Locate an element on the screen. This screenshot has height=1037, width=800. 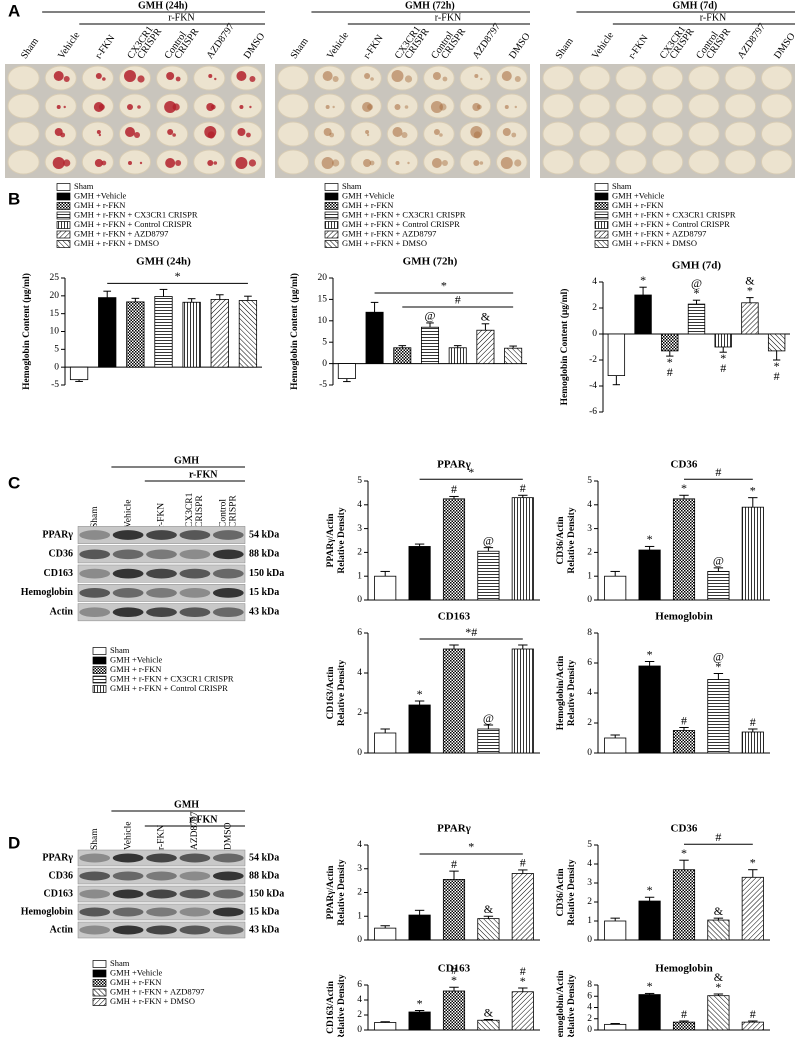
y-tick-label: 5 is located at coordinates (359, 481).